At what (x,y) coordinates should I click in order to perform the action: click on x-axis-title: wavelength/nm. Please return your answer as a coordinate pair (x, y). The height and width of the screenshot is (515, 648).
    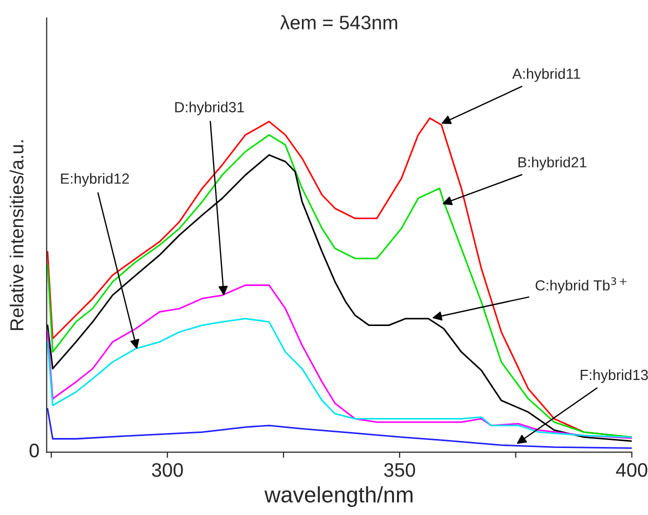
    Looking at the image, I should click on (338, 496).